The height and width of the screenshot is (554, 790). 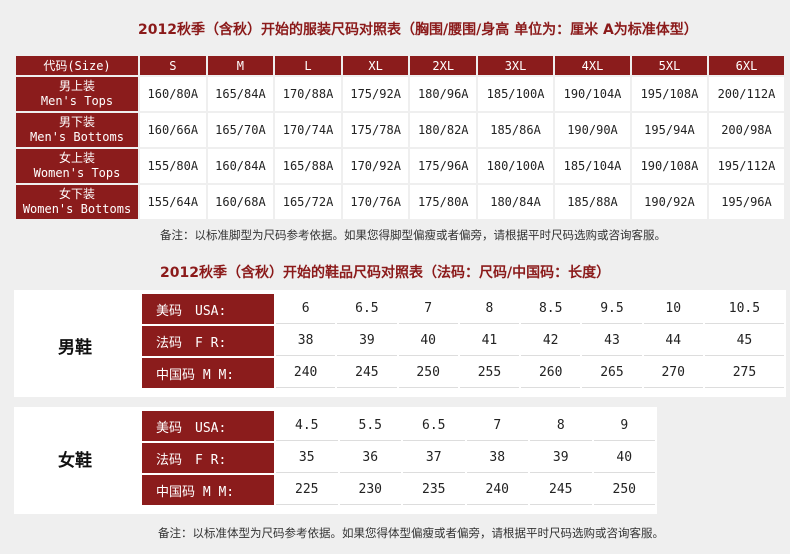 I want to click on row-label-cn: 男下装, so click(x=76, y=122).